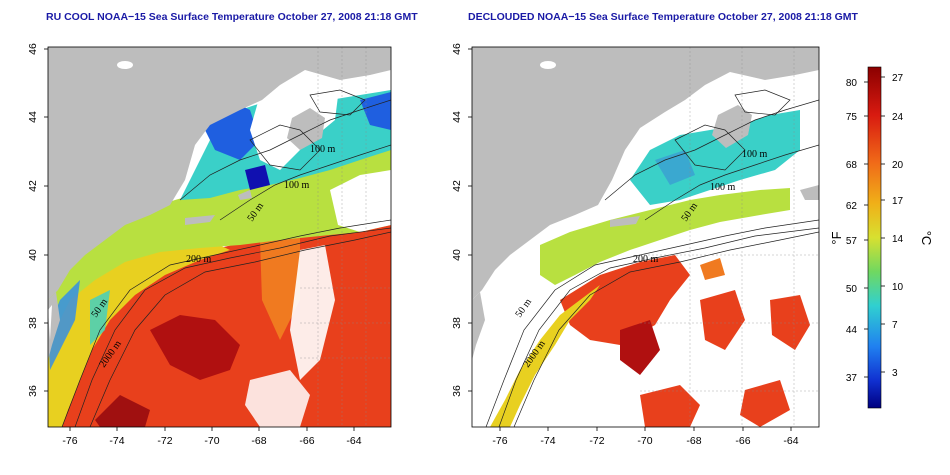  What do you see at coordinates (375, 111) in the screenshot?
I see `left-cold-patch-east` at bounding box center [375, 111].